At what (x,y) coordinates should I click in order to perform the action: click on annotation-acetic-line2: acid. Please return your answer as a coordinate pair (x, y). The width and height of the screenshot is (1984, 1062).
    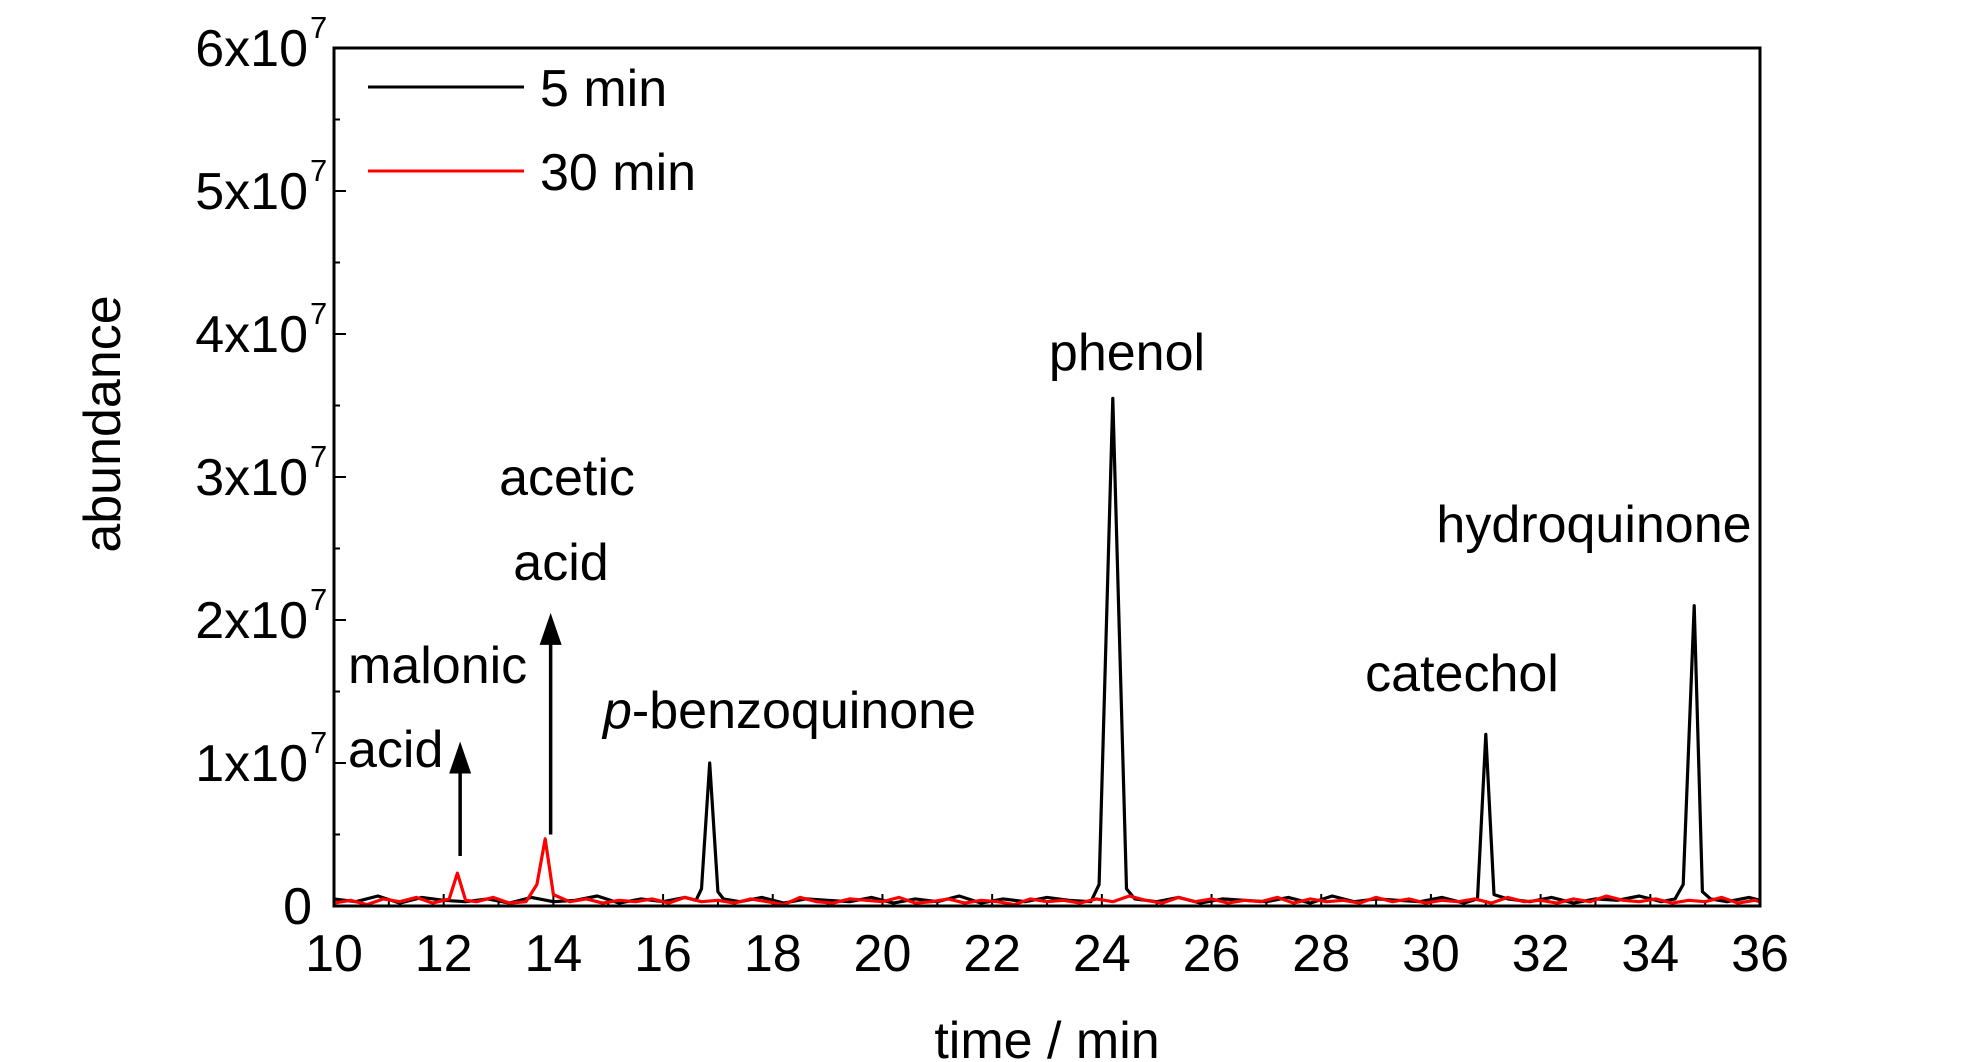
    Looking at the image, I should click on (560, 563).